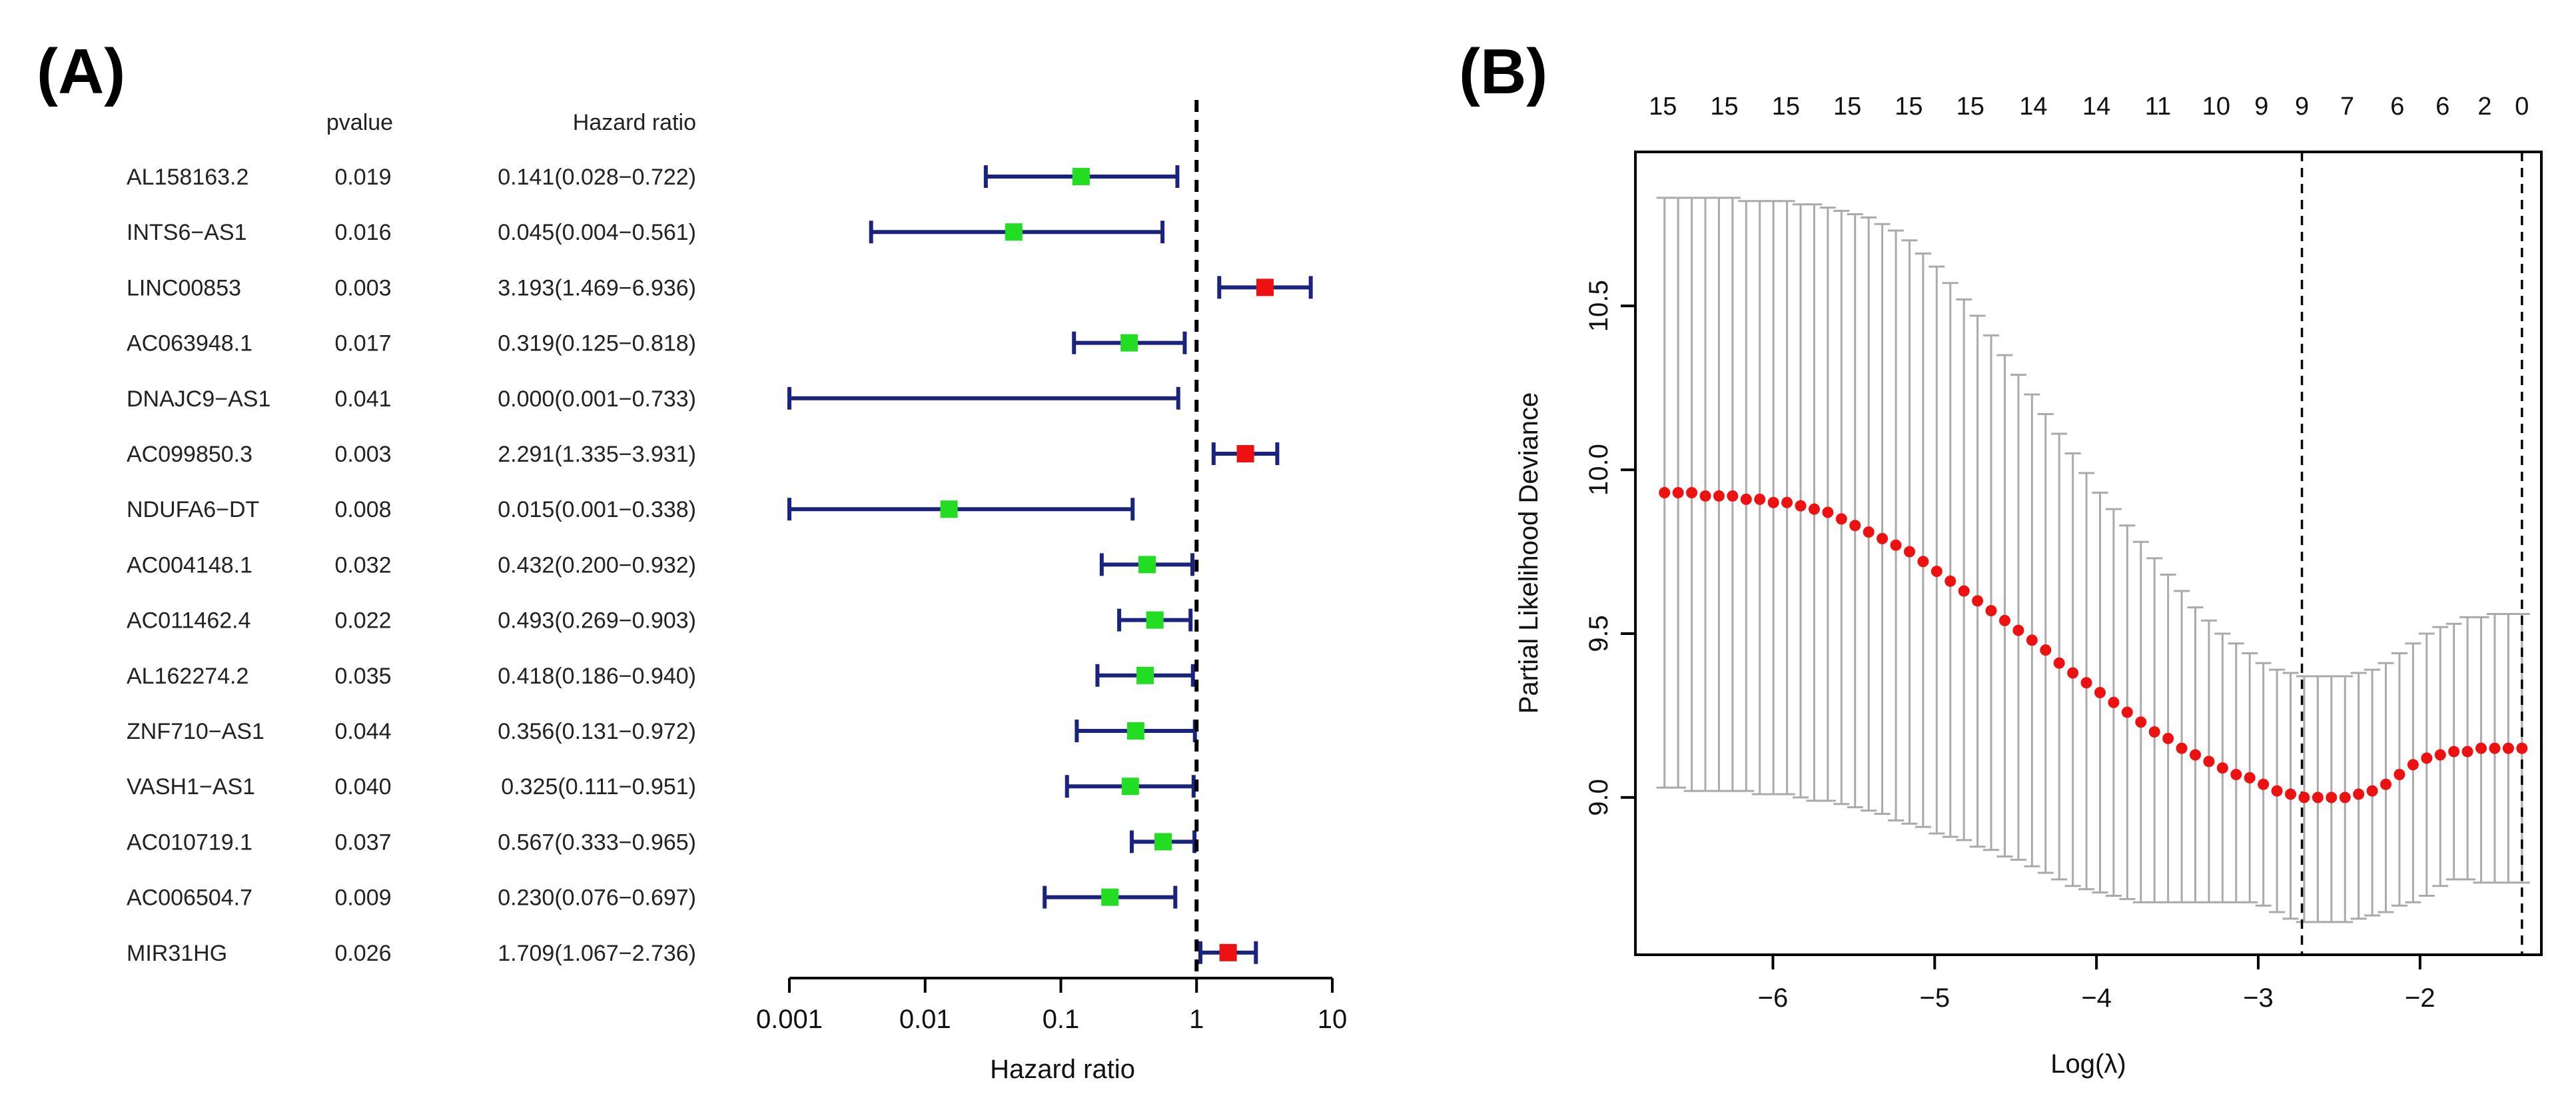 Image resolution: width=2576 pixels, height=1108 pixels. I want to click on lasso-top-axis: 15 15 15 15 15 15 14 14 11 10 9 9 7 6 6 2 0, so click(2089, 107).